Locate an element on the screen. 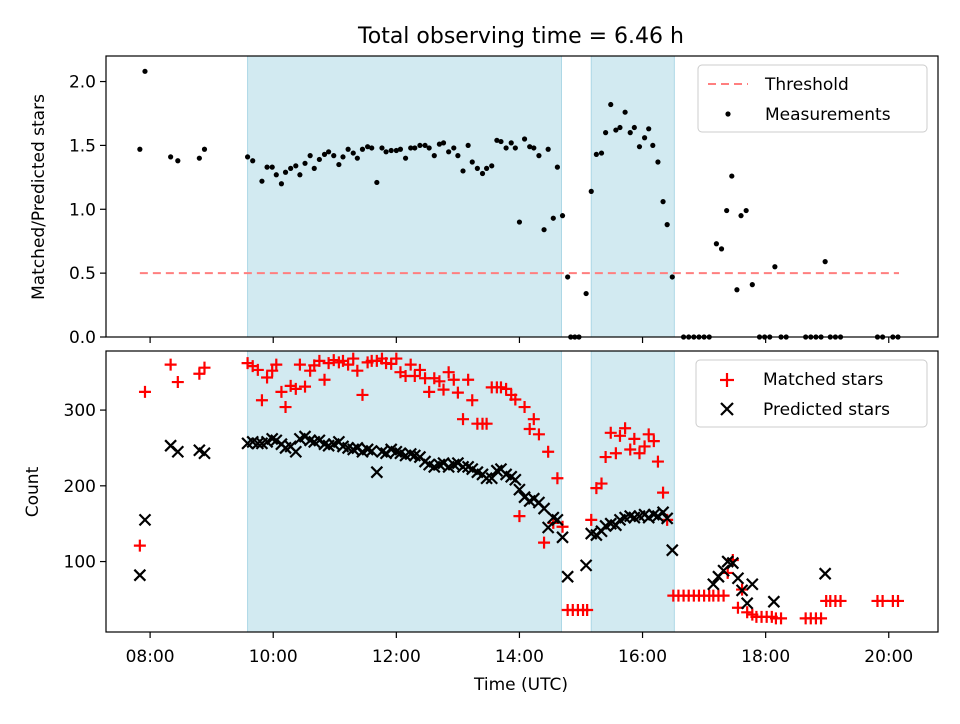 The width and height of the screenshot is (960, 724). bottom-y-axis-label: Count is located at coordinates (33, 491).